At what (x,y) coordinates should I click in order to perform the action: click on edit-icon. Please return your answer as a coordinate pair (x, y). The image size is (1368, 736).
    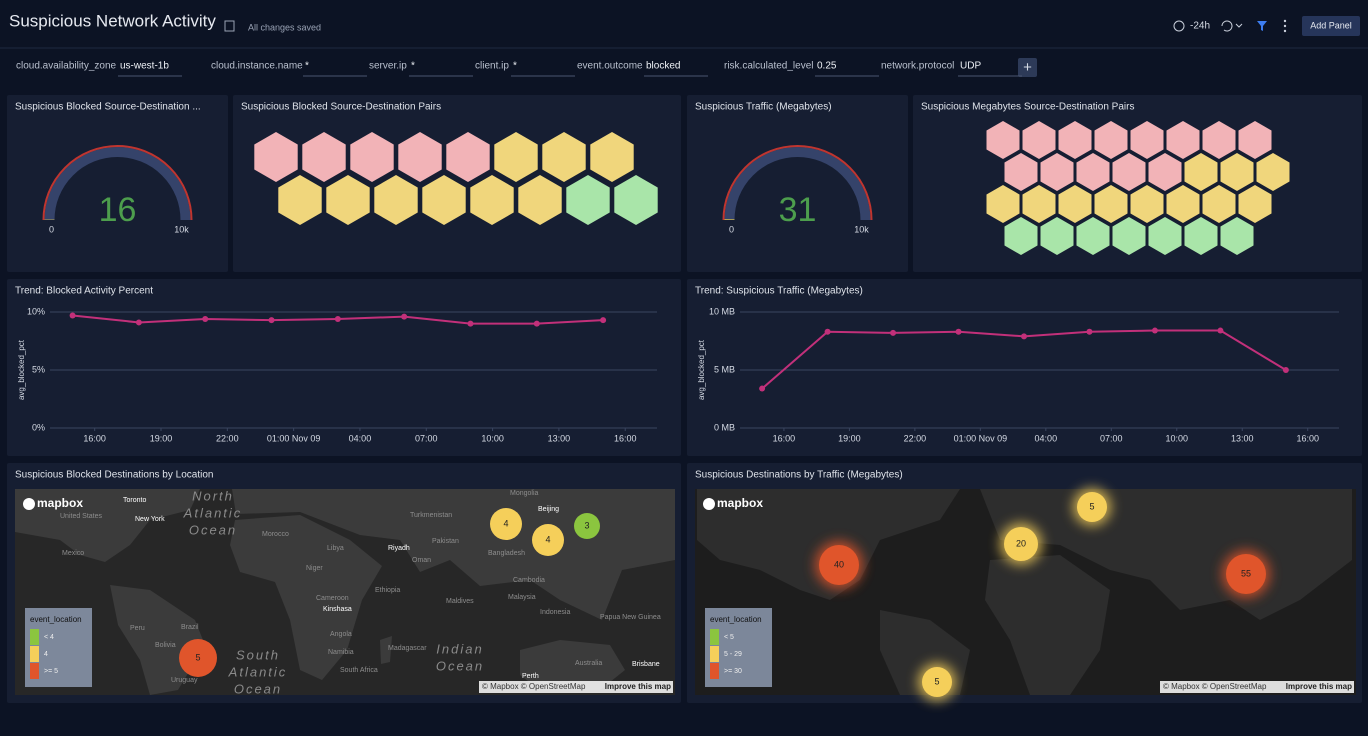
    Looking at the image, I should click on (229, 26).